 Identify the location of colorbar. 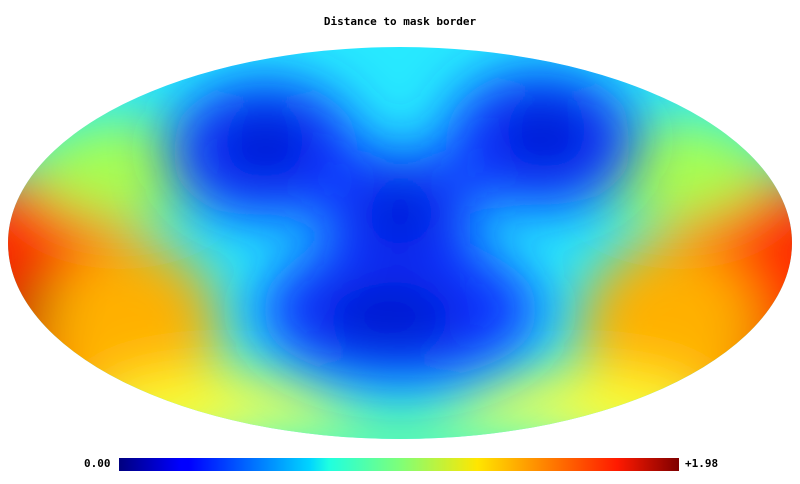
(399, 464).